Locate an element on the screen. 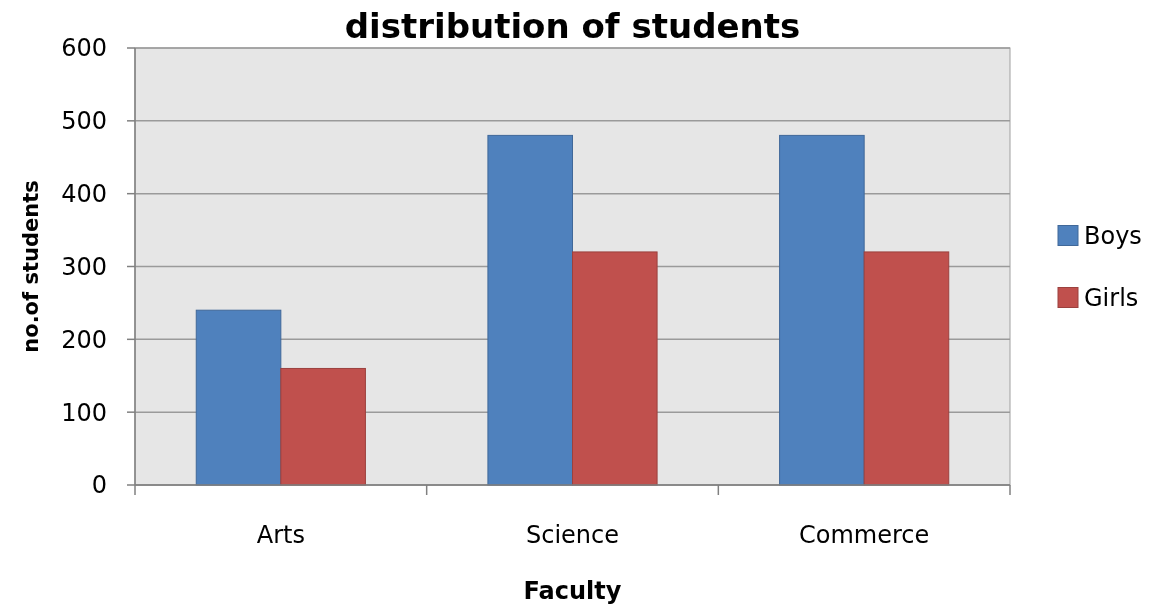 The image size is (1168, 611). y-axis-title: no.of students is located at coordinates (31, 266).